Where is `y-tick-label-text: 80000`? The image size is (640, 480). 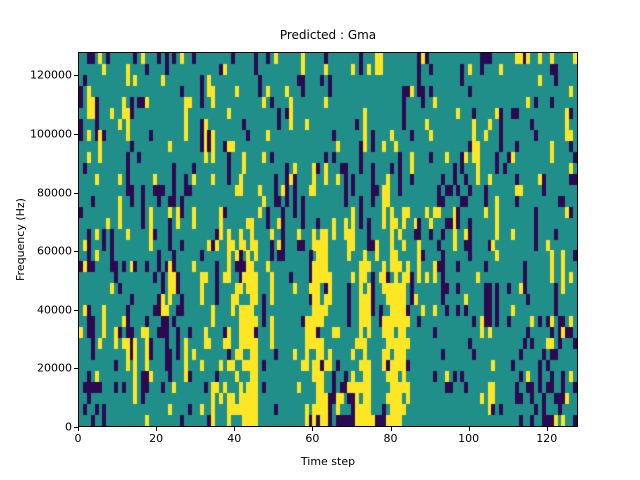 y-tick-label-text: 80000 is located at coordinates (54, 193).